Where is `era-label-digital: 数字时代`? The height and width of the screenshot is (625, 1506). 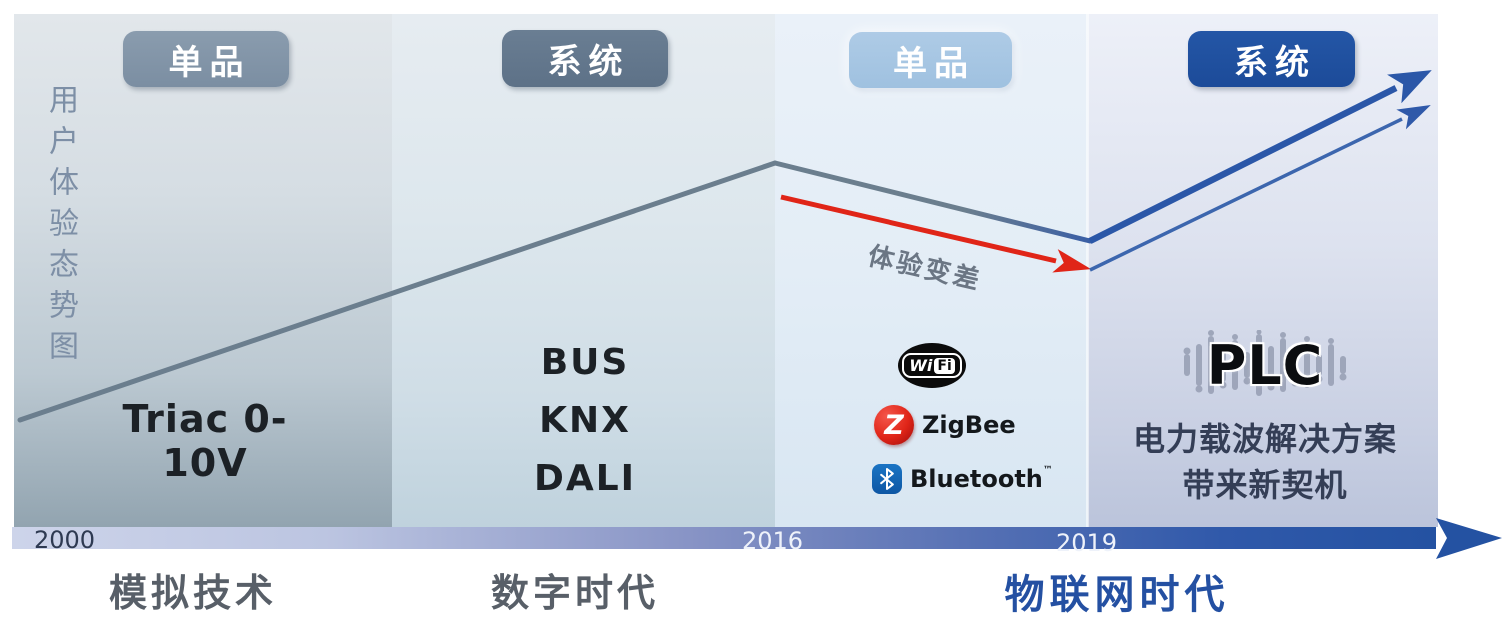 era-label-digital: 数字时代 is located at coordinates (574, 593).